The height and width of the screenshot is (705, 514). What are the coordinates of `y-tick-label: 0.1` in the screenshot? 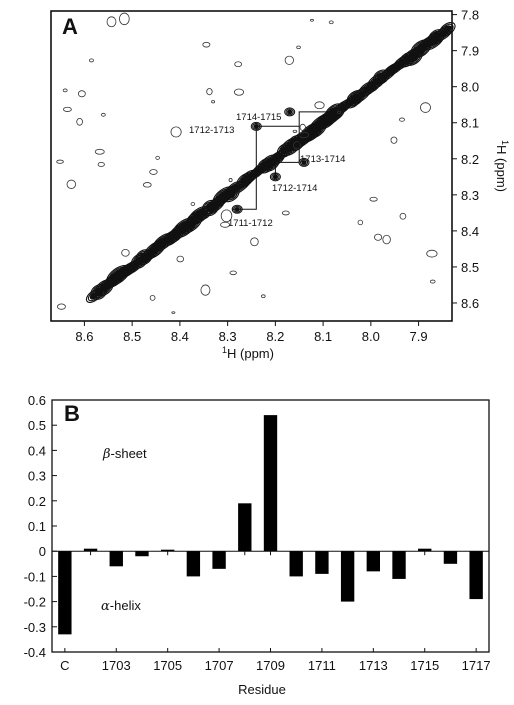 It's located at (37, 526).